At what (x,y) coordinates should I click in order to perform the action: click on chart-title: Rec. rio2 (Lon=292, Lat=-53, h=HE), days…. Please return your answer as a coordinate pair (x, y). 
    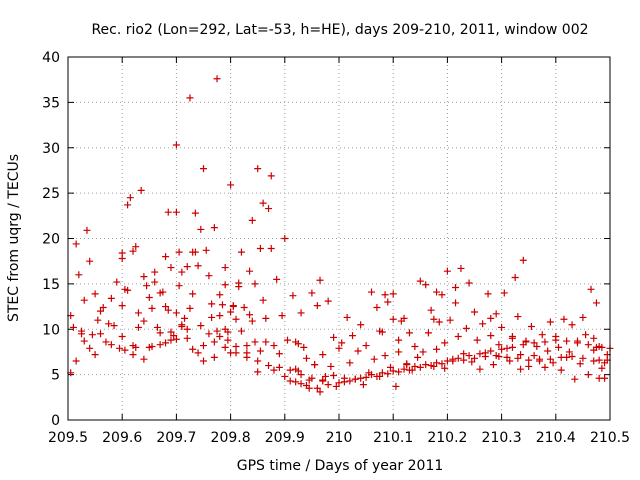
    Looking at the image, I should click on (339, 30).